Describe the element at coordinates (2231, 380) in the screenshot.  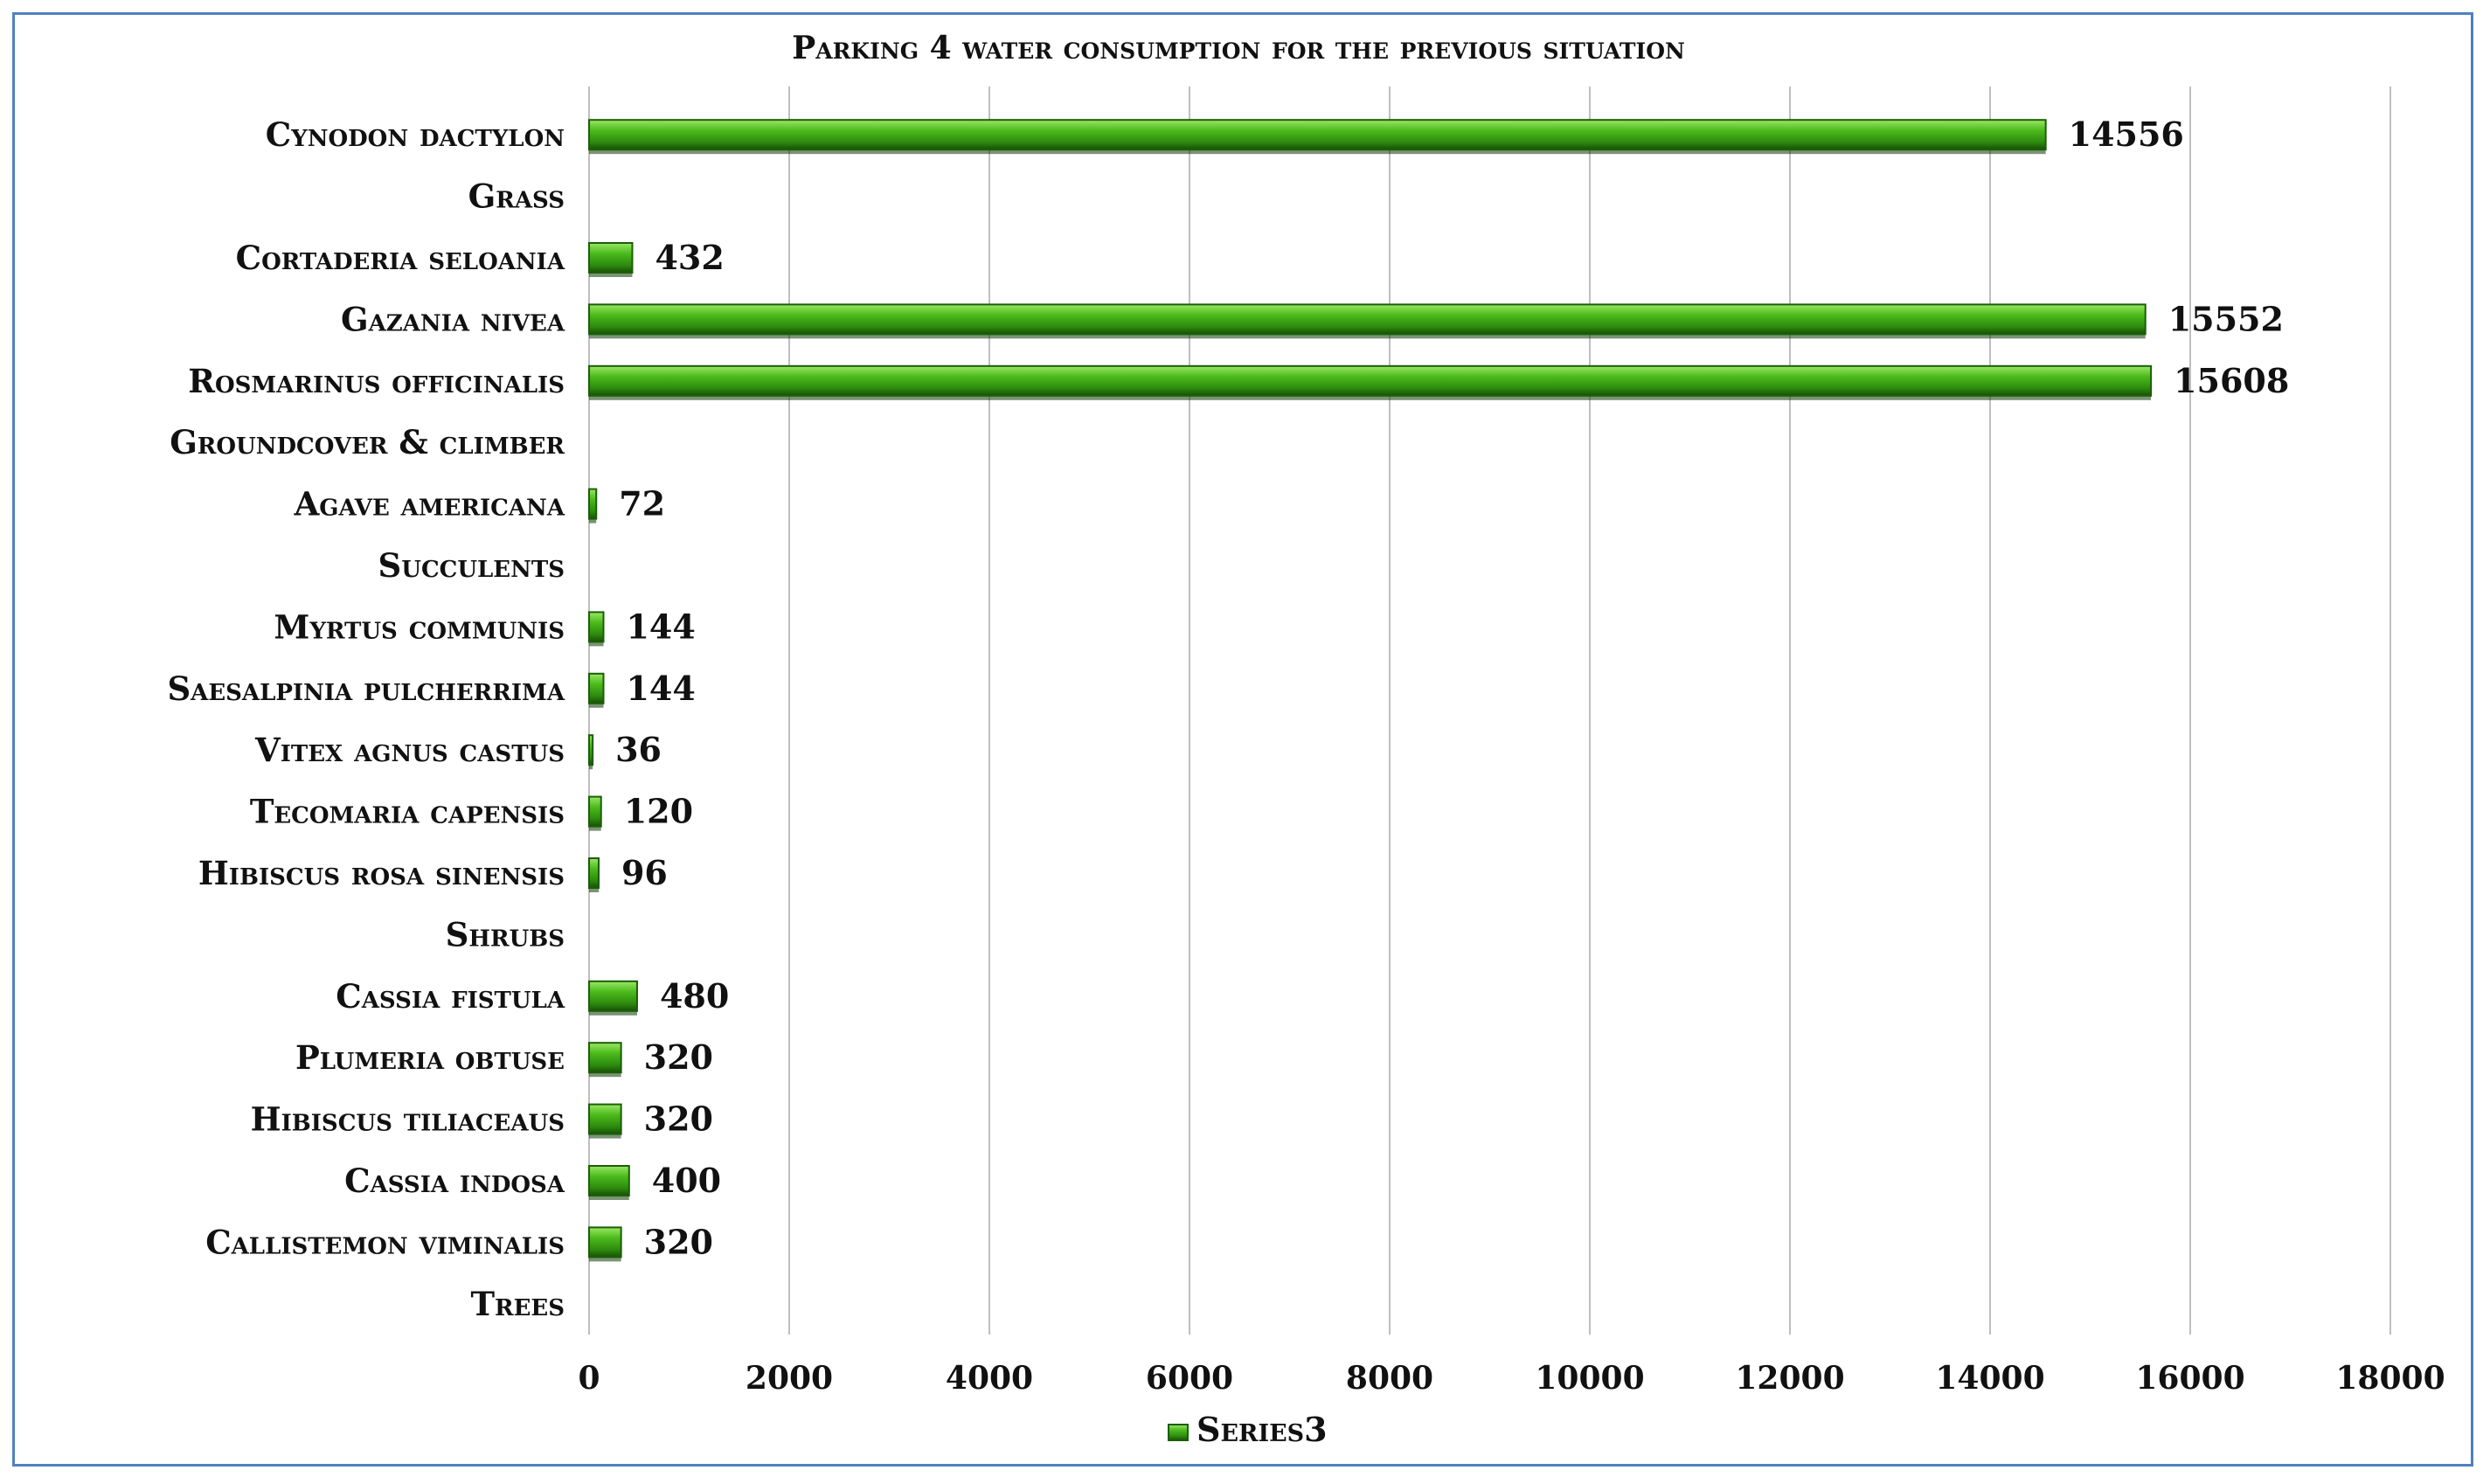
I see `data-label: 15608` at that location.